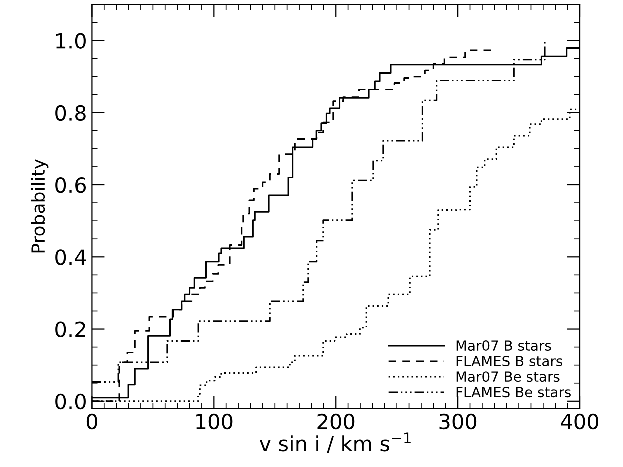 The image size is (623, 467). What do you see at coordinates (513, 392) in the screenshot?
I see `legend-label: FLAMES Be stars` at bounding box center [513, 392].